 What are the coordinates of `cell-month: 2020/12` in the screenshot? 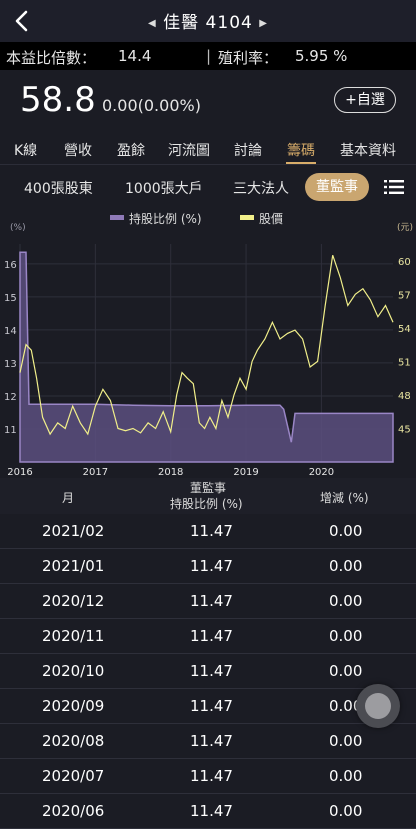 It's located at (73, 601).